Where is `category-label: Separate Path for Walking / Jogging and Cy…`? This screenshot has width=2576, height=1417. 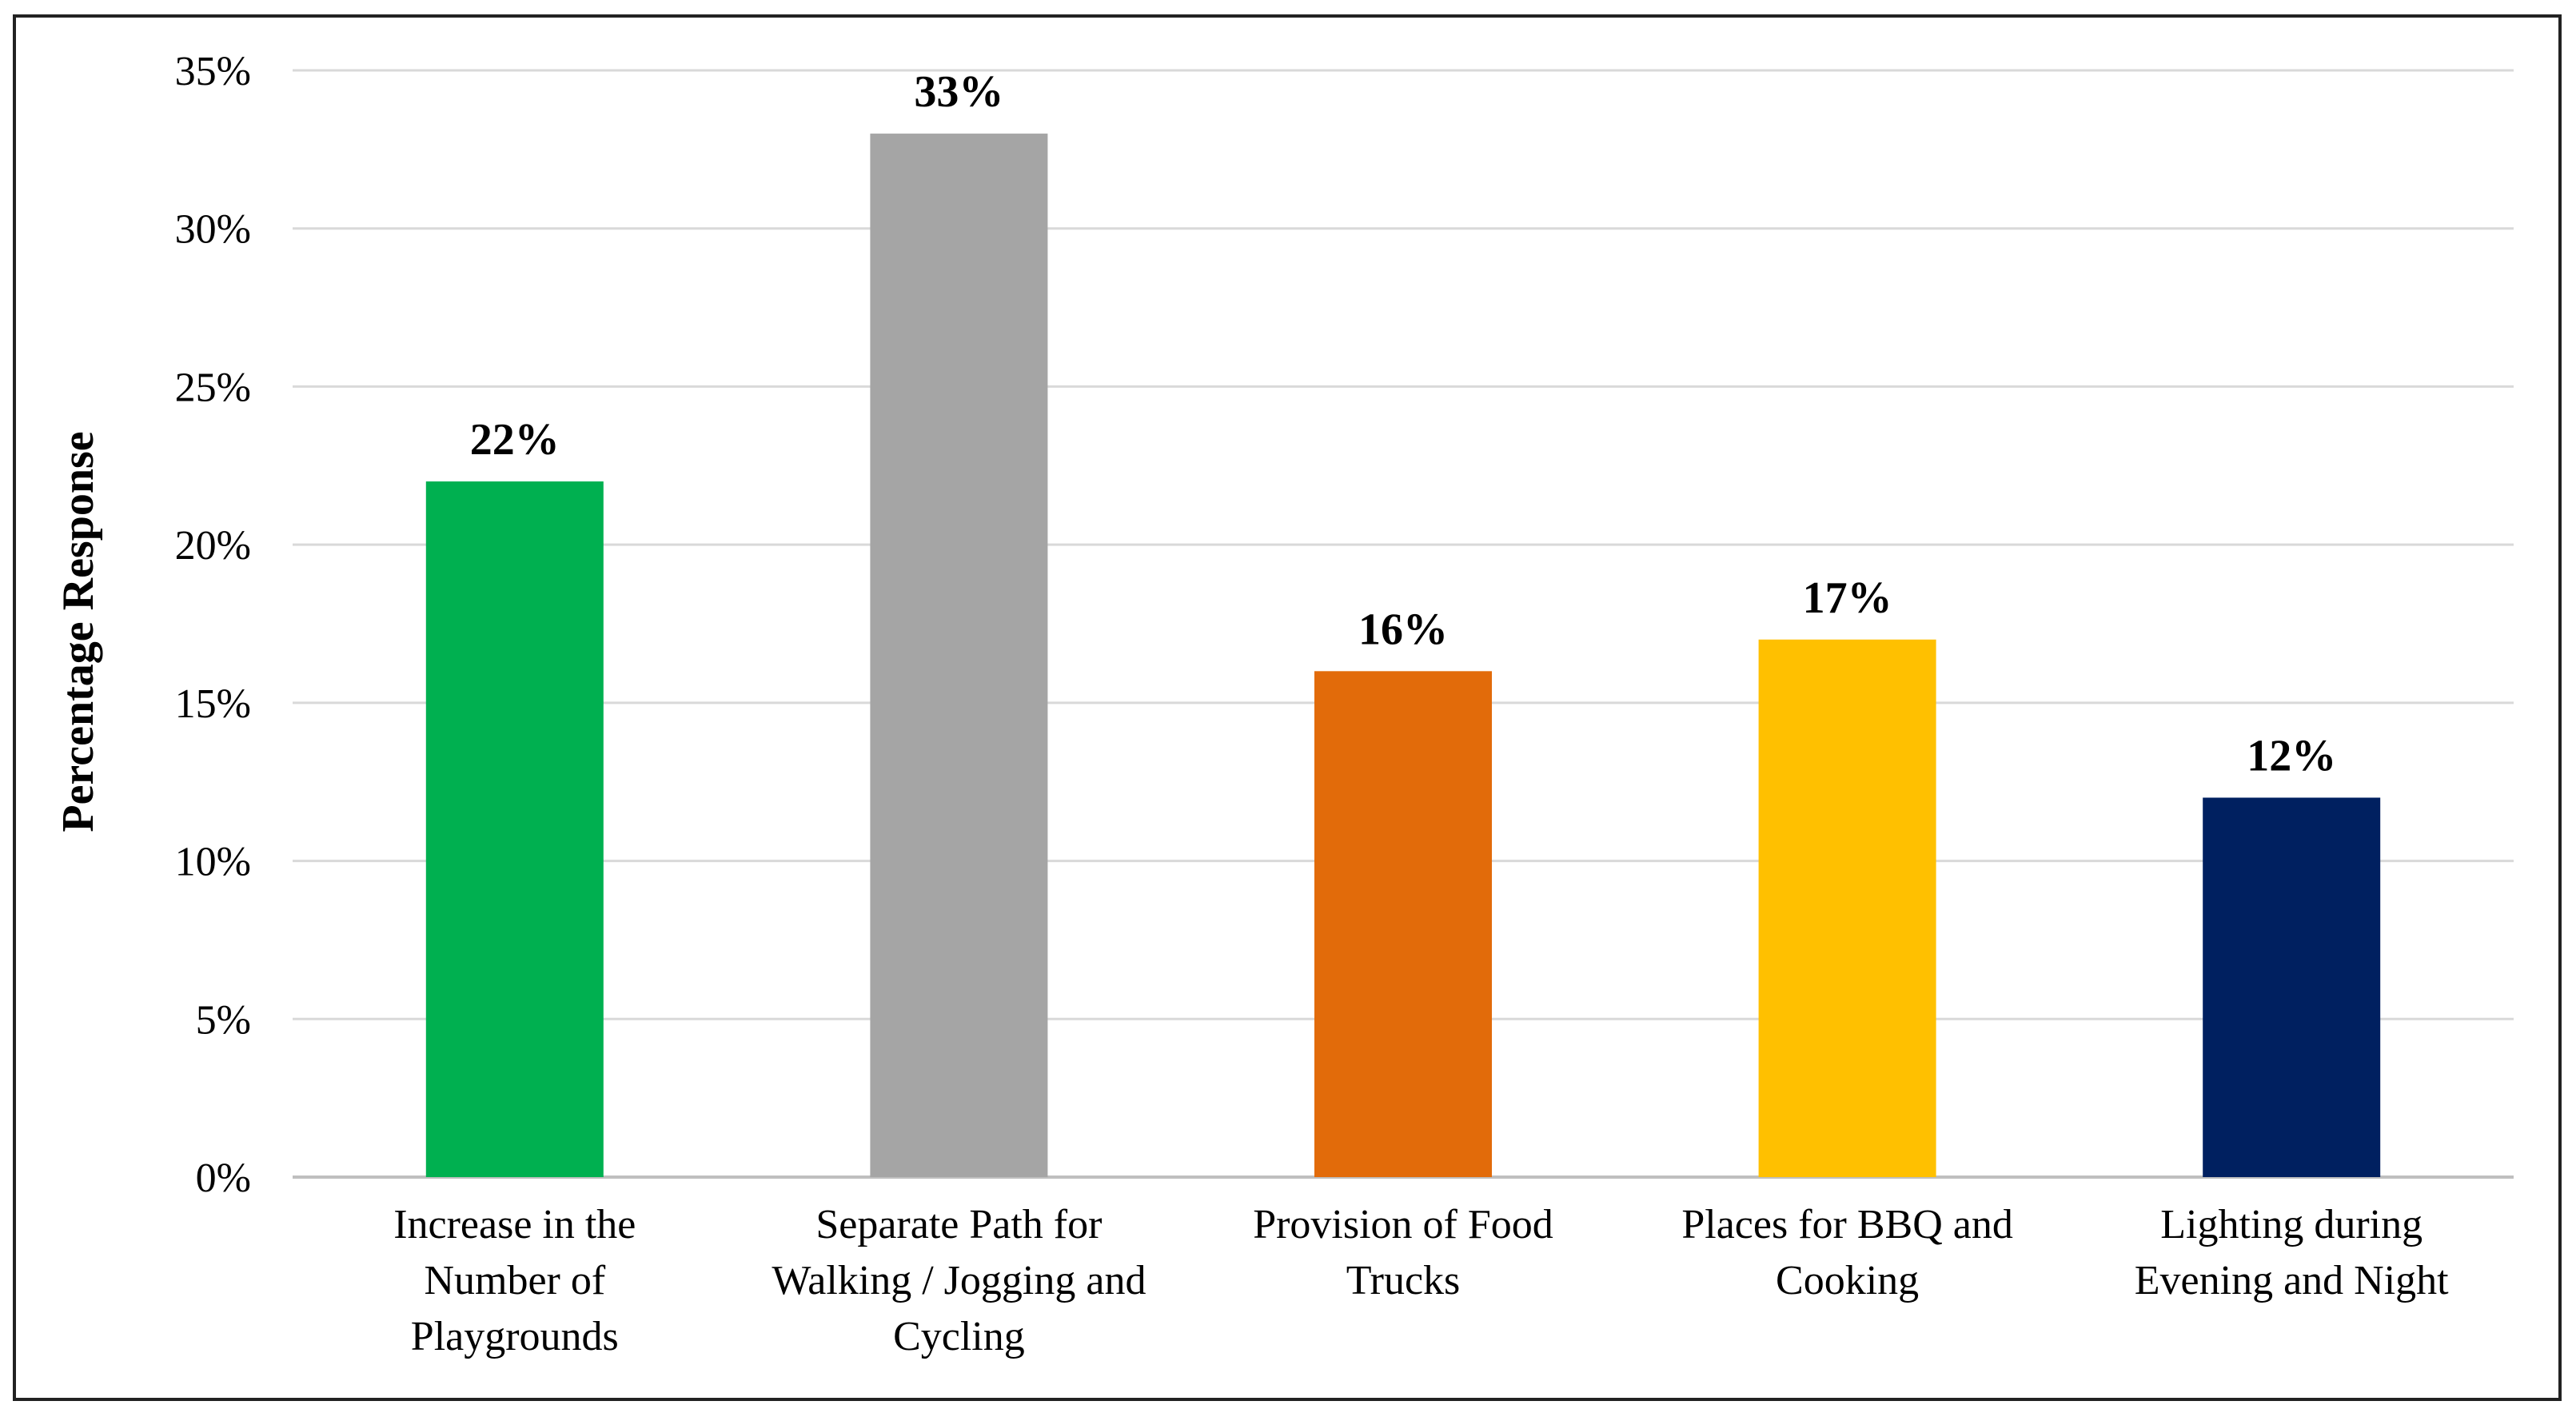 category-label: Separate Path for Walking / Jogging and Cy… is located at coordinates (959, 1281).